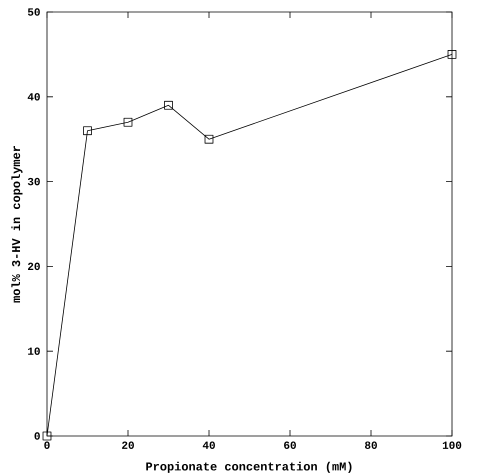 This screenshot has width=488, height=476. What do you see at coordinates (249, 467) in the screenshot?
I see `x-axis-title: Propionate concentration (mM)` at bounding box center [249, 467].